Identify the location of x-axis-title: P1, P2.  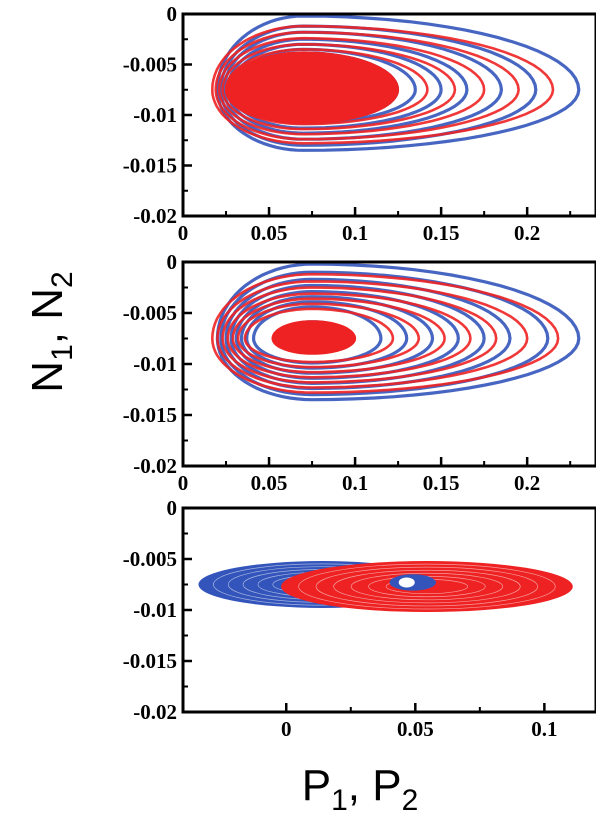
(360, 789).